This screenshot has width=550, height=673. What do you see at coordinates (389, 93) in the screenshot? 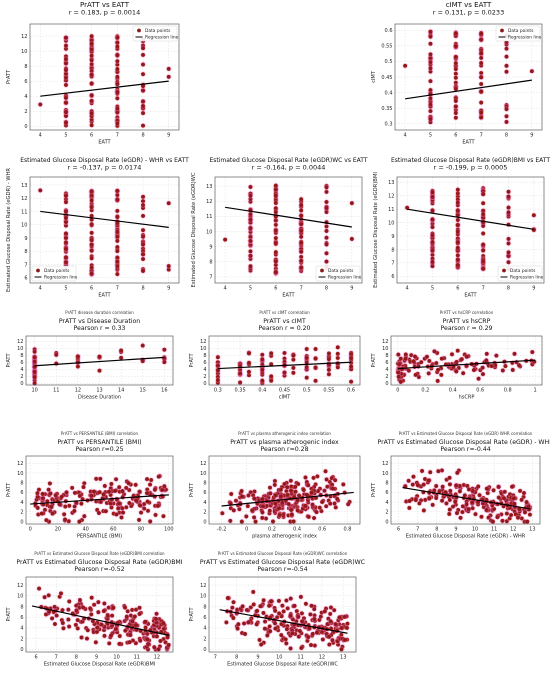
I see `y-tick-label: 0.4` at bounding box center [389, 93].